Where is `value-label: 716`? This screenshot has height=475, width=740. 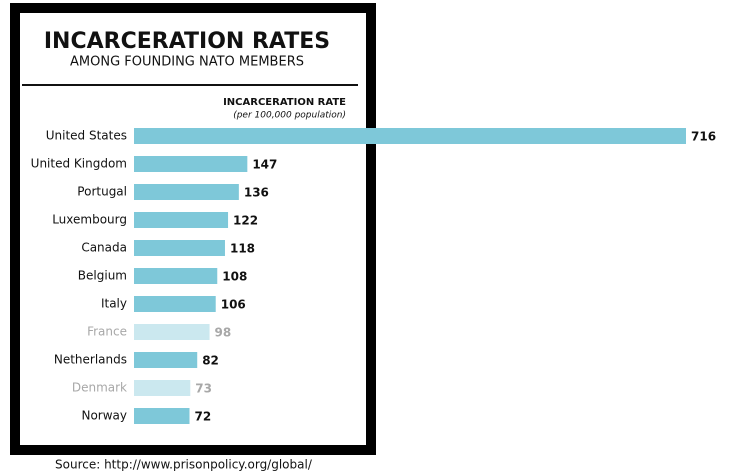 value-label: 716 is located at coordinates (703, 137).